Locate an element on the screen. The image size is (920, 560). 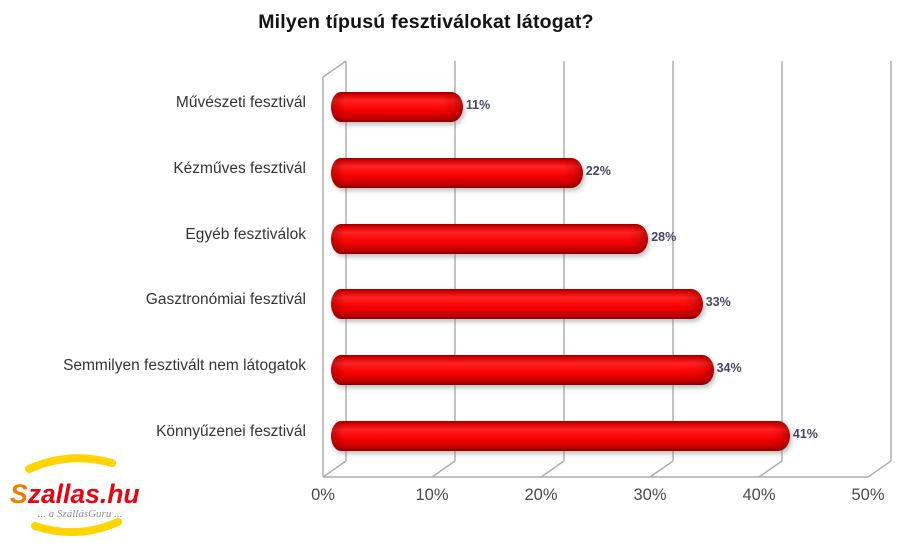
logo-top-arc is located at coordinates (70, 463).